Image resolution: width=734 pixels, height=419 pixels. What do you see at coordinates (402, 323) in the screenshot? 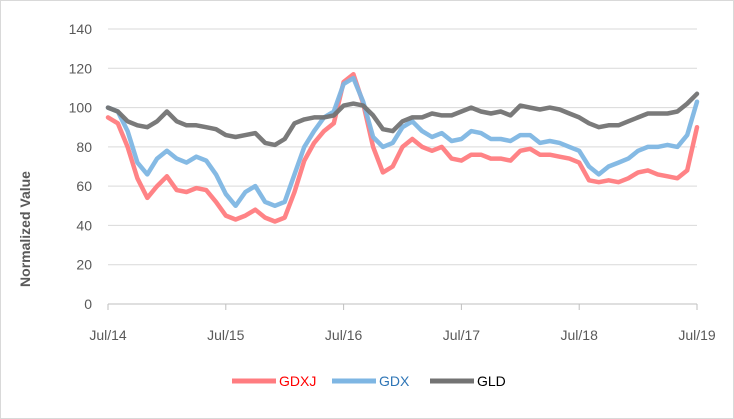
I see `x-axis-ticks: Jul/14 Jul/15 Jul/16 Jul/17 Jul/18 Jul/19` at bounding box center [402, 323].